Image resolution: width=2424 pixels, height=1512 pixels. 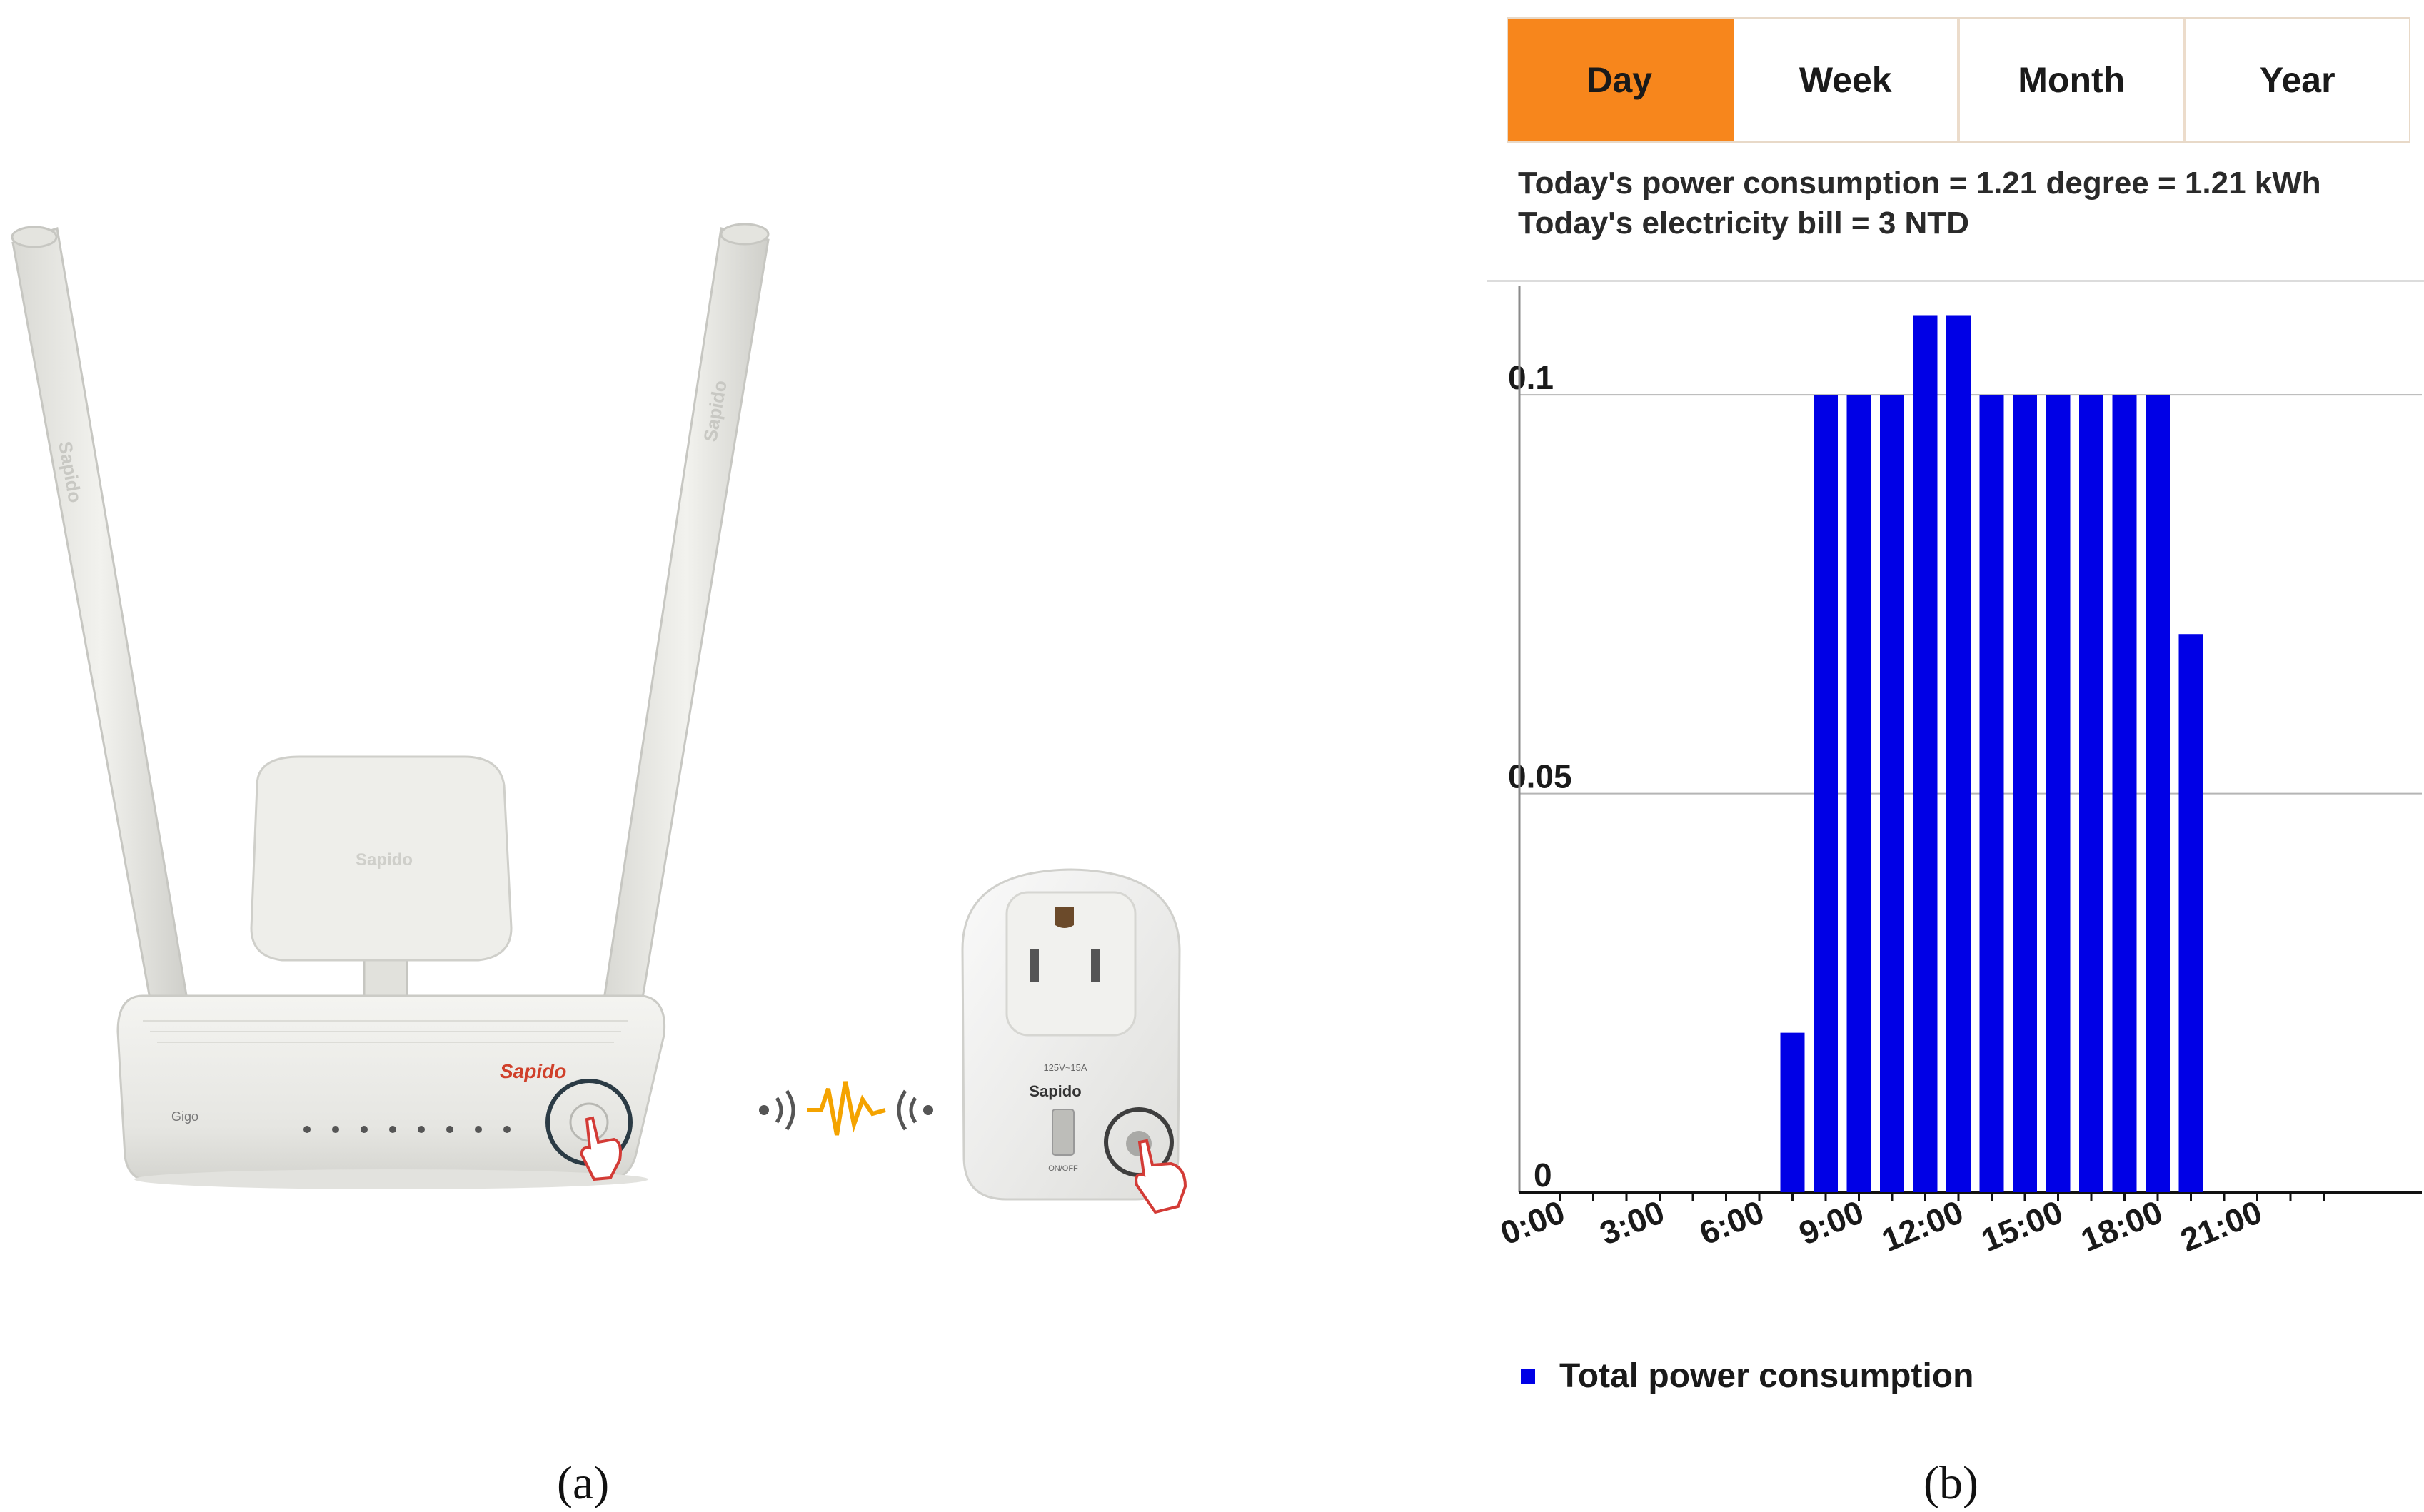 What do you see at coordinates (184, 1116) in the screenshot?
I see `router-model: Gigo` at bounding box center [184, 1116].